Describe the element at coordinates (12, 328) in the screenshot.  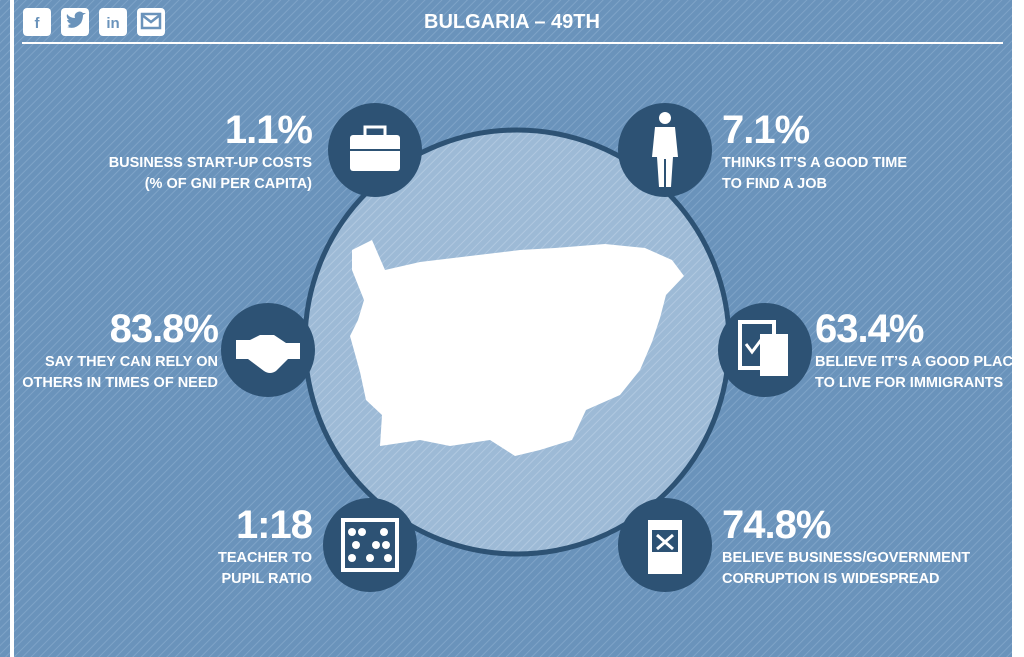
I see `left-border` at that location.